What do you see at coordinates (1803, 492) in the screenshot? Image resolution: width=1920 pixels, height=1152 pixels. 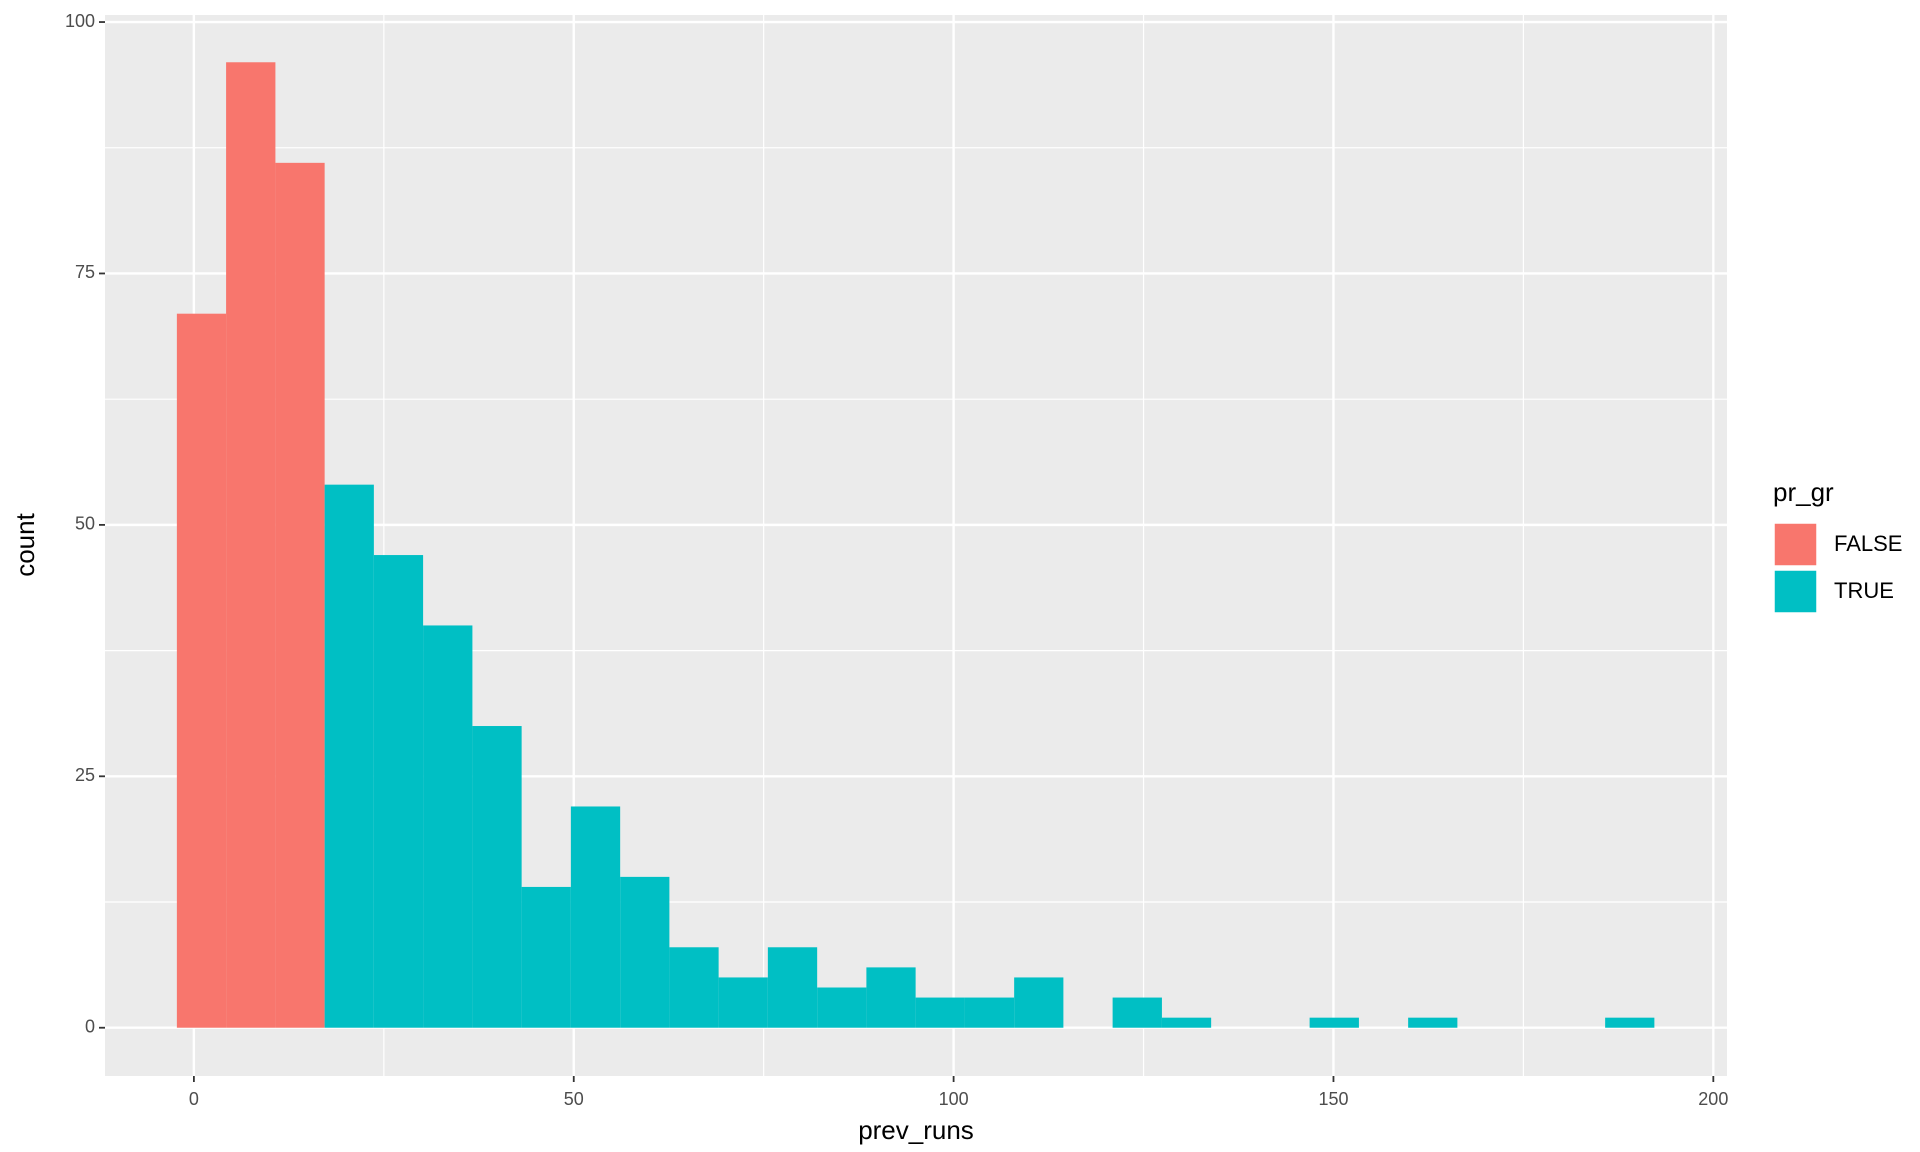 I see `legend-title: pr_gr` at bounding box center [1803, 492].